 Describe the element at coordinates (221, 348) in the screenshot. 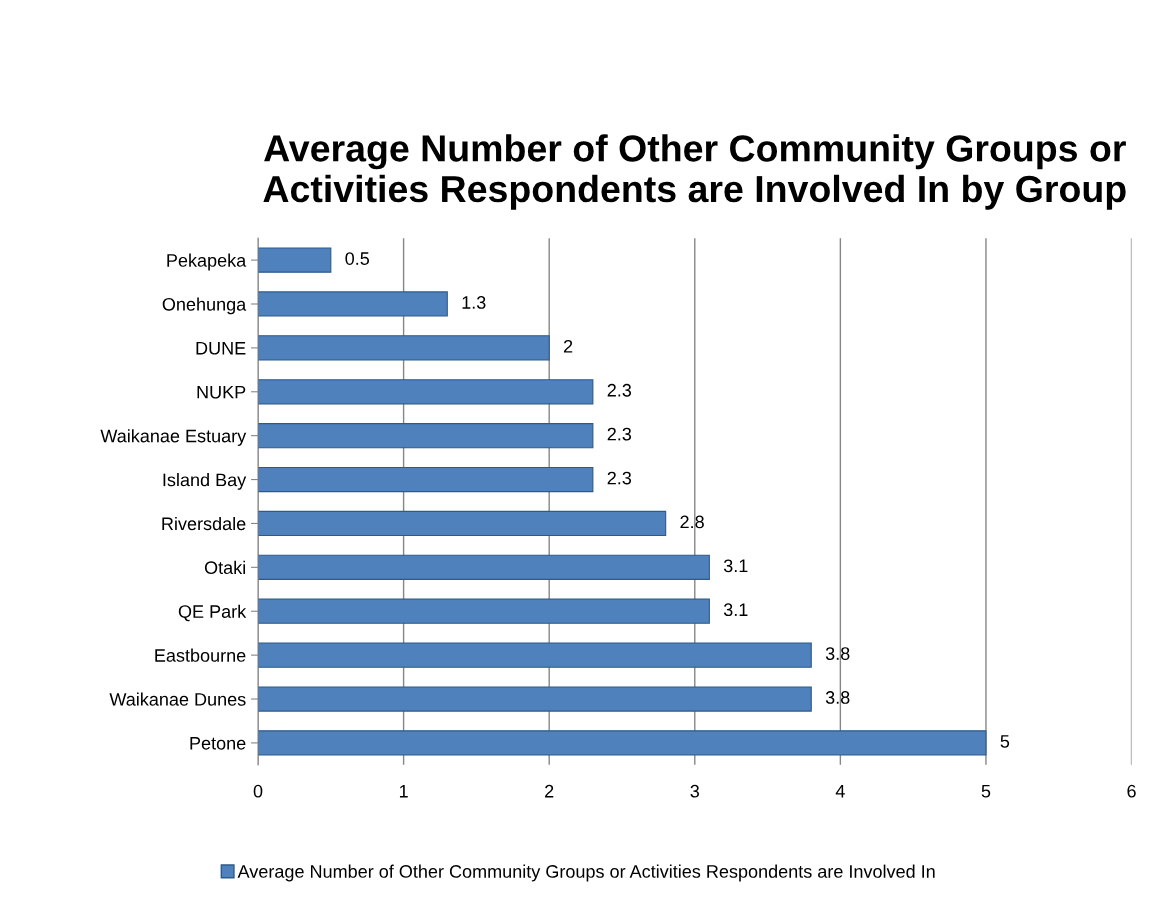

I see `y-tick-label: DUNE` at that location.